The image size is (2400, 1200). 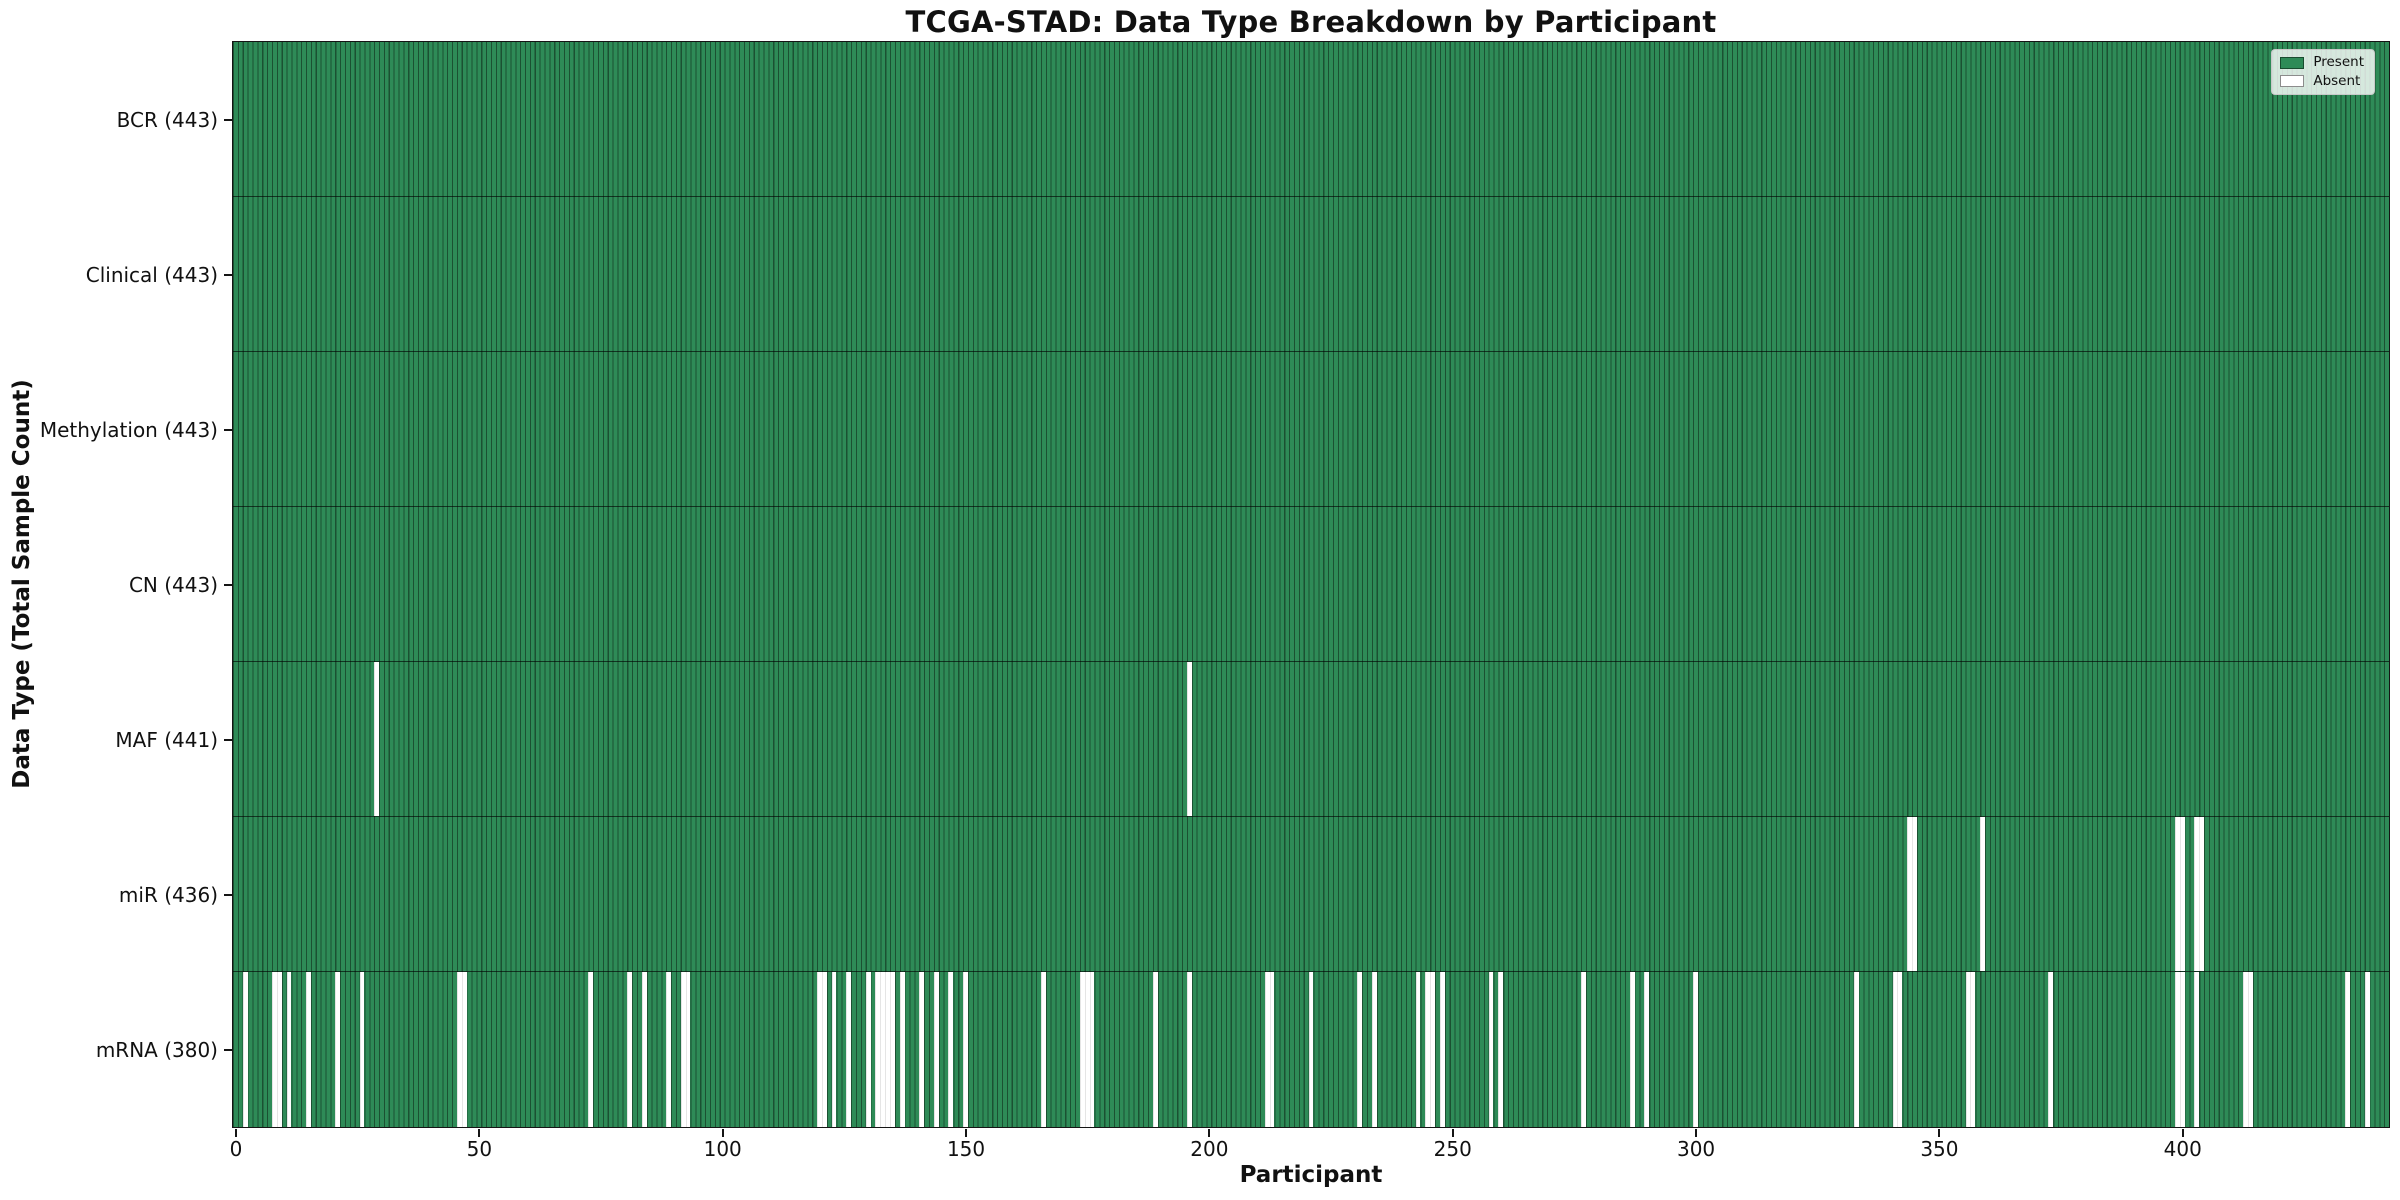 I want to click on legend-label-present: Present, so click(x=2338, y=62).